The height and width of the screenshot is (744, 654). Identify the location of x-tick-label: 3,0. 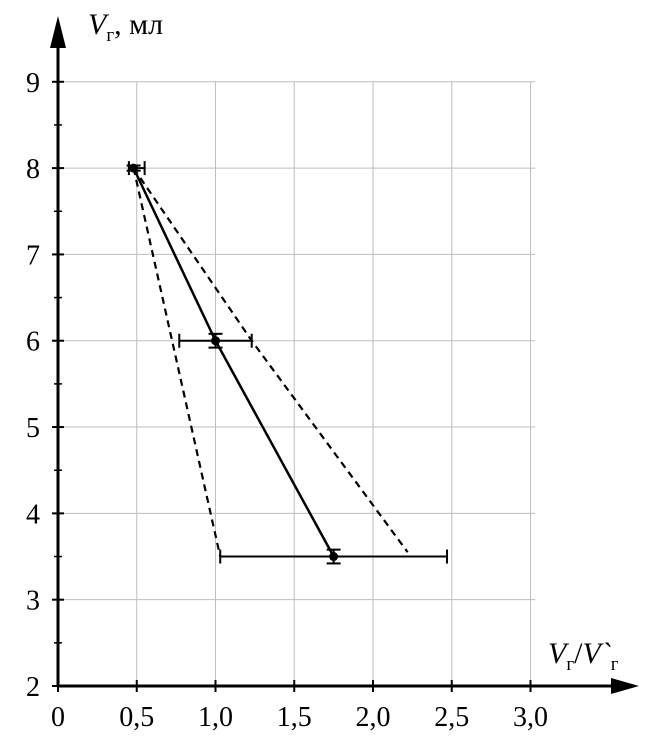
(530, 717).